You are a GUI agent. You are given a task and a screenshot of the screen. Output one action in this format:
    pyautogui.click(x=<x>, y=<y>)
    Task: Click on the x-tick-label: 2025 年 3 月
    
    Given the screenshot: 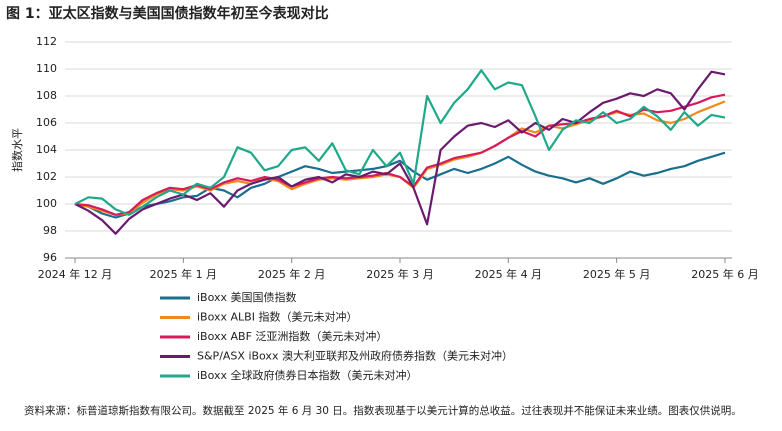 What is the action you would take?
    pyautogui.click(x=399, y=274)
    